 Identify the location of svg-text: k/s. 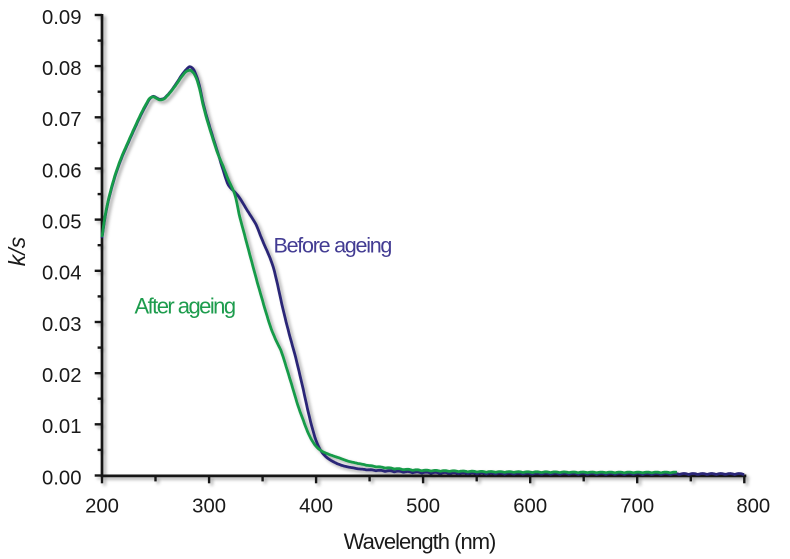
(17, 251).